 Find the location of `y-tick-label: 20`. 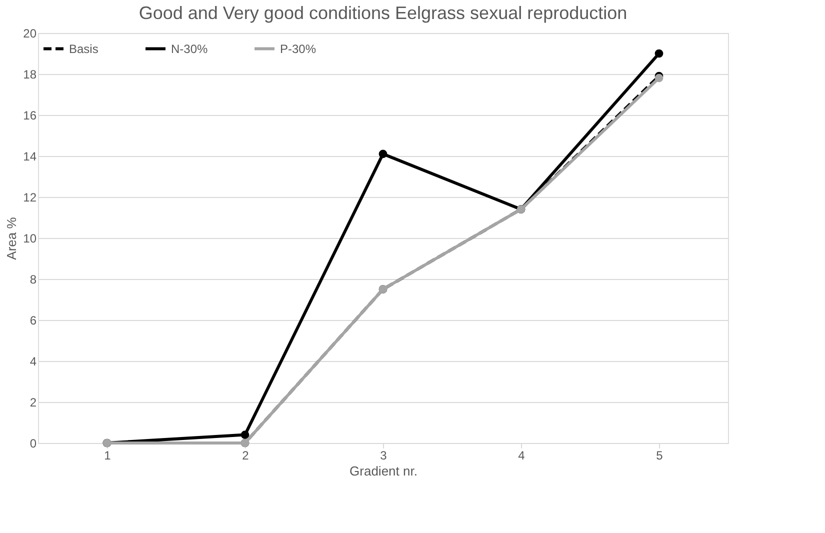

y-tick-label: 20 is located at coordinates (30, 33).